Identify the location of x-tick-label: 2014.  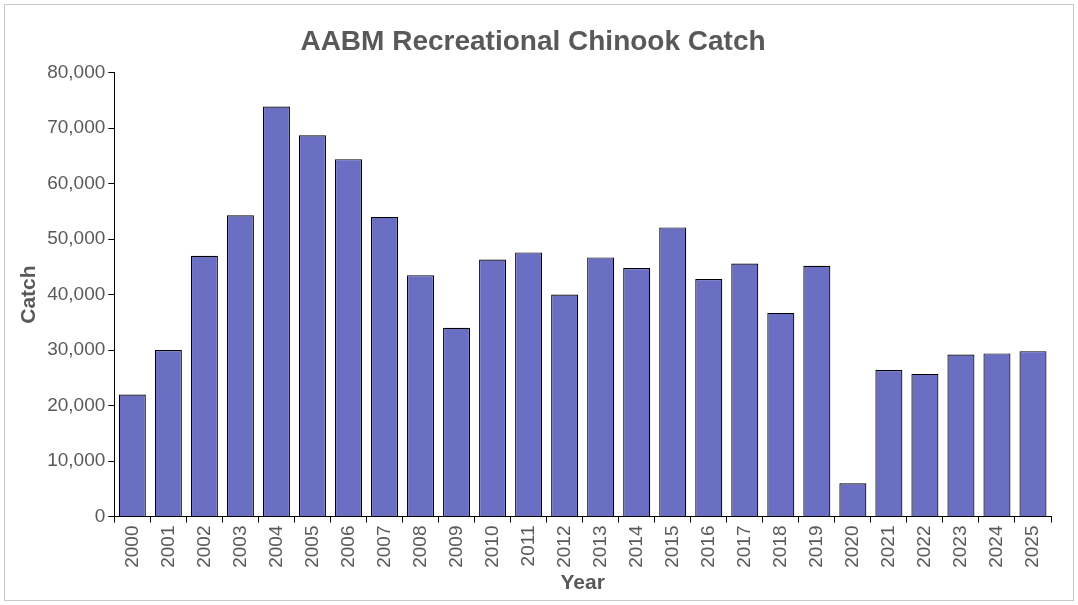
(635, 546).